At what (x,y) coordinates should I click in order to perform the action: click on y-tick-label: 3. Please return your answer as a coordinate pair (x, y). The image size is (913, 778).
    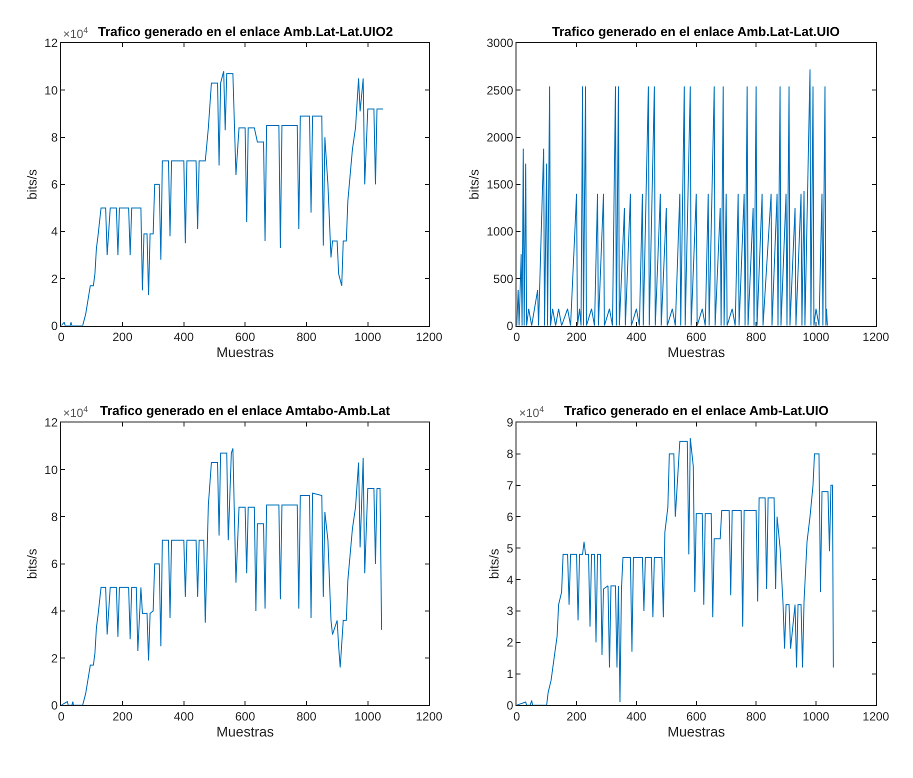
    Looking at the image, I should click on (510, 611).